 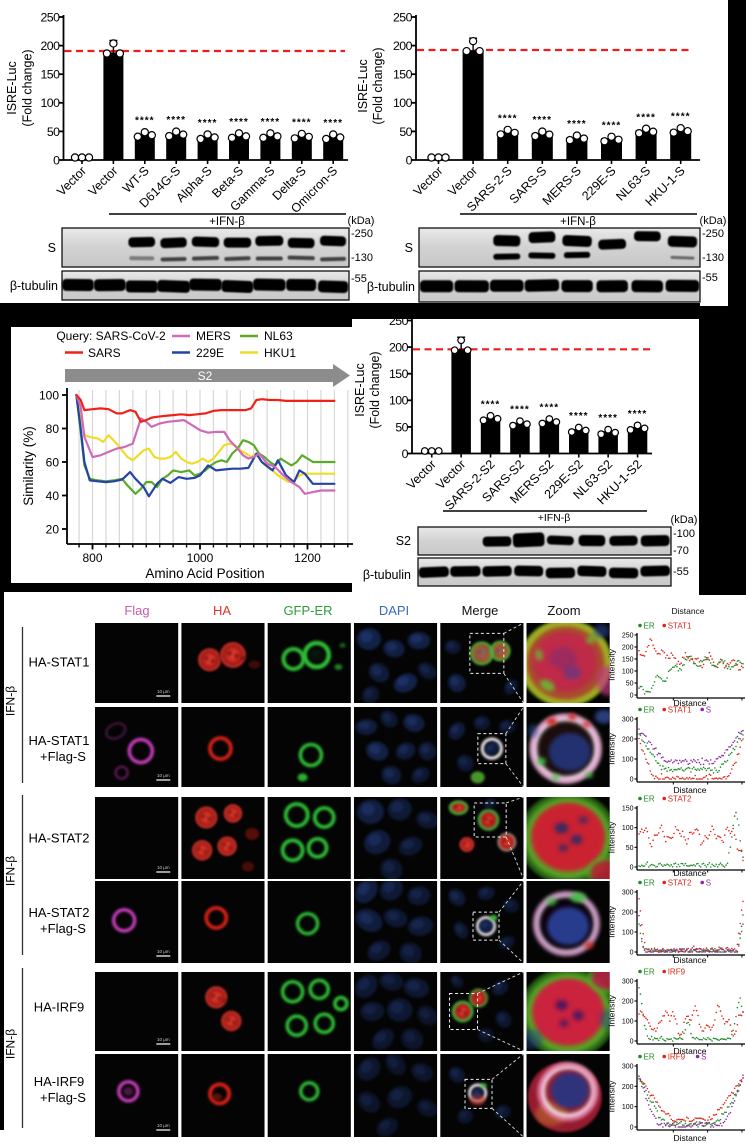 What do you see at coordinates (227, 222) in the screenshot?
I see `svg-text: +IFN-β` at bounding box center [227, 222].